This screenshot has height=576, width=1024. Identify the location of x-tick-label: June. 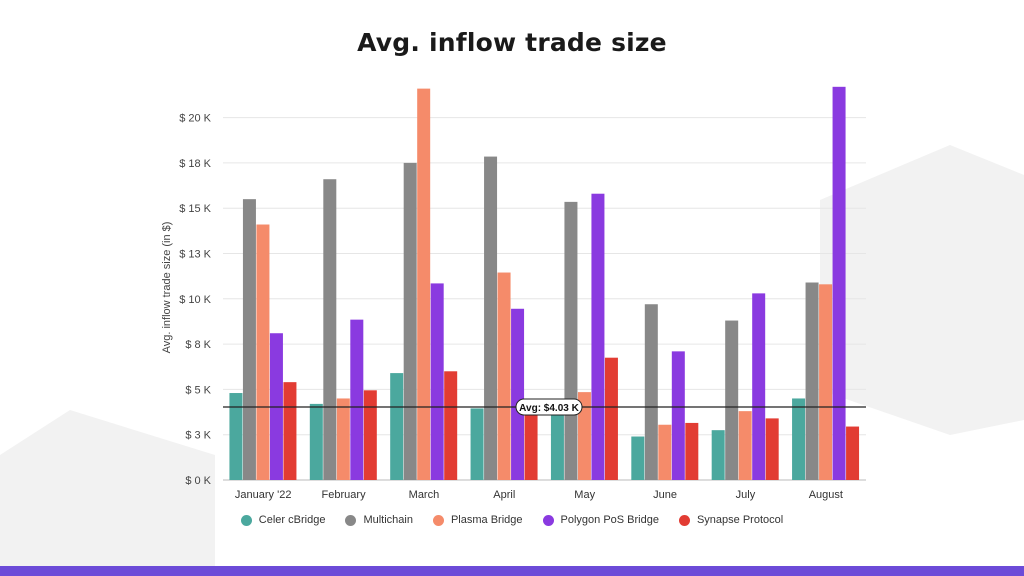
(665, 495).